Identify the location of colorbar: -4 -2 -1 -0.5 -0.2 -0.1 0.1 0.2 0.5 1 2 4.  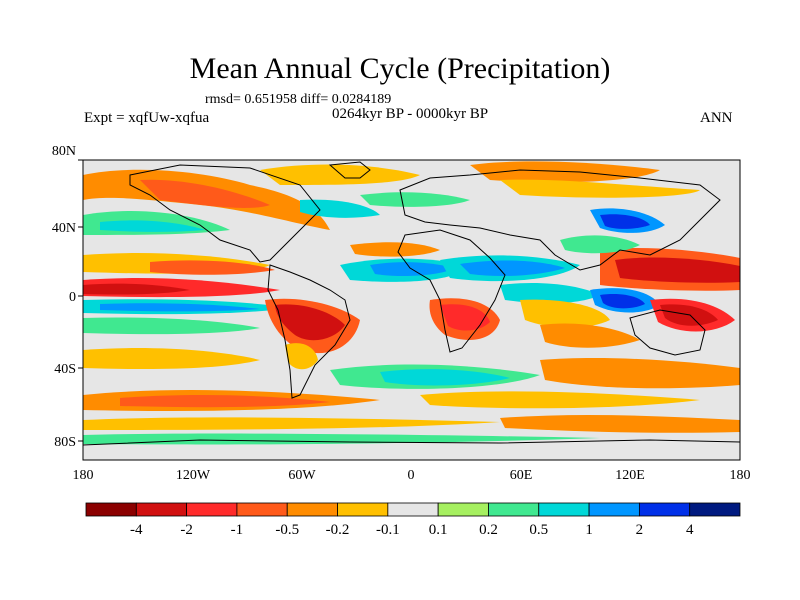
(413, 520).